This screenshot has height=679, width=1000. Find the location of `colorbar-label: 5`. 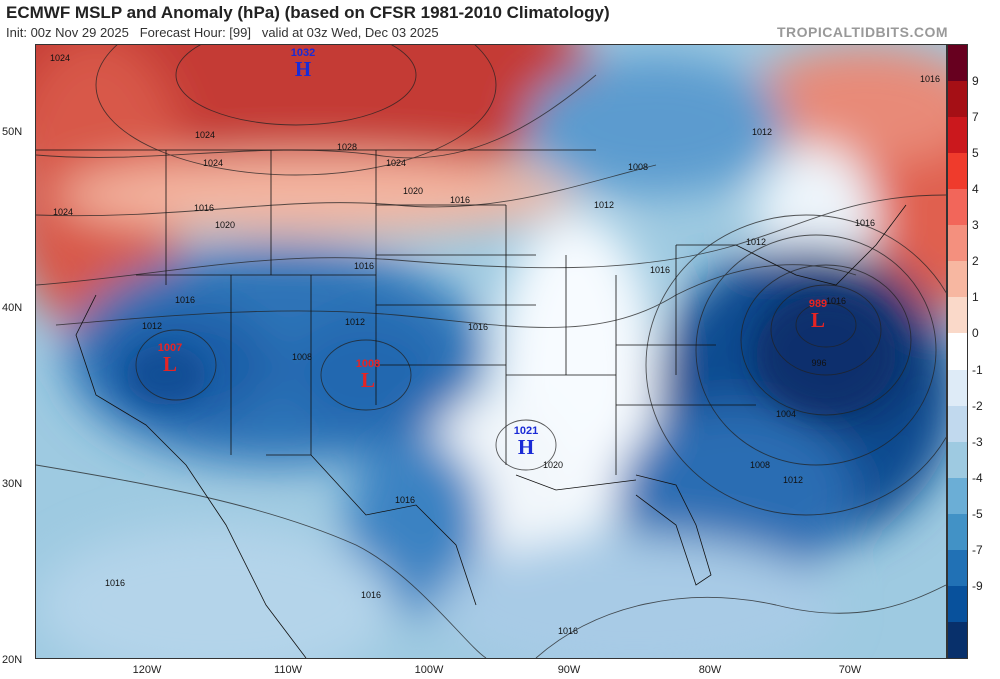

colorbar-label: 5 is located at coordinates (975, 153).